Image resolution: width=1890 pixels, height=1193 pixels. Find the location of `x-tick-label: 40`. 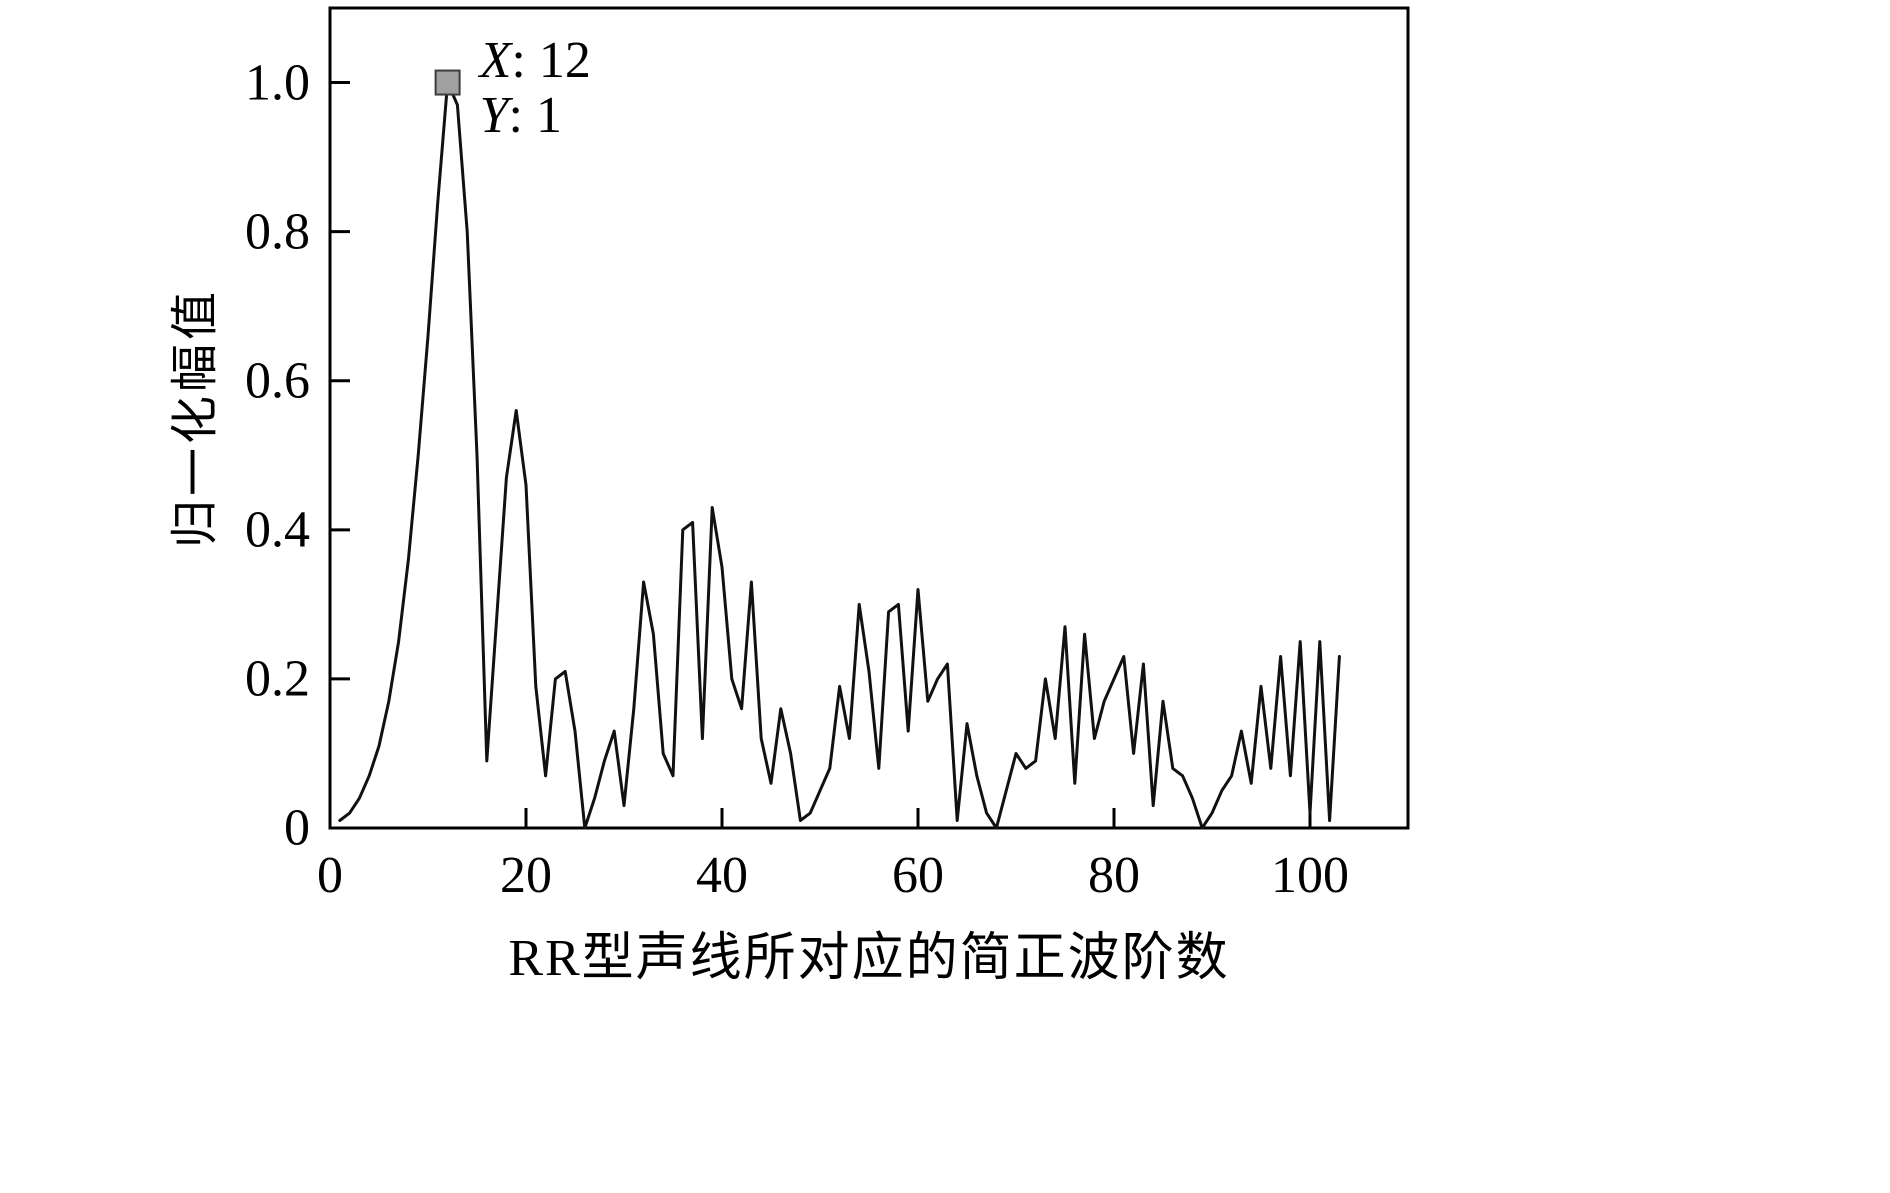

x-tick-label: 40 is located at coordinates (722, 875).